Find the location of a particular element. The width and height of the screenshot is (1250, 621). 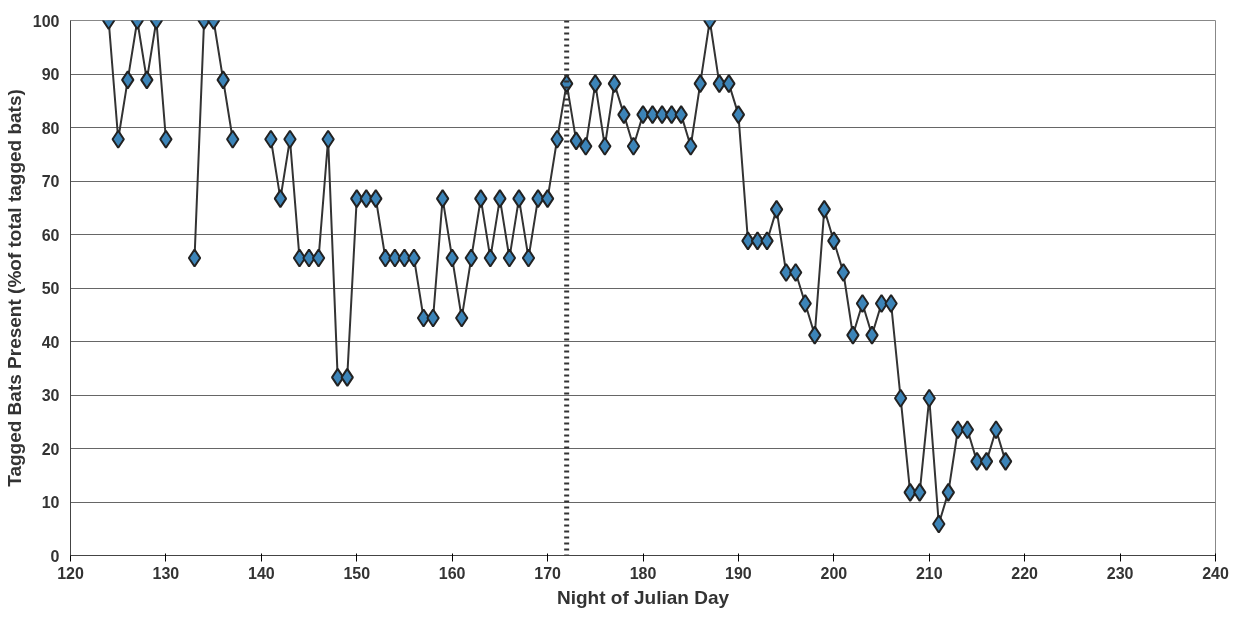

y-tick-label: 80 is located at coordinates (50, 128).